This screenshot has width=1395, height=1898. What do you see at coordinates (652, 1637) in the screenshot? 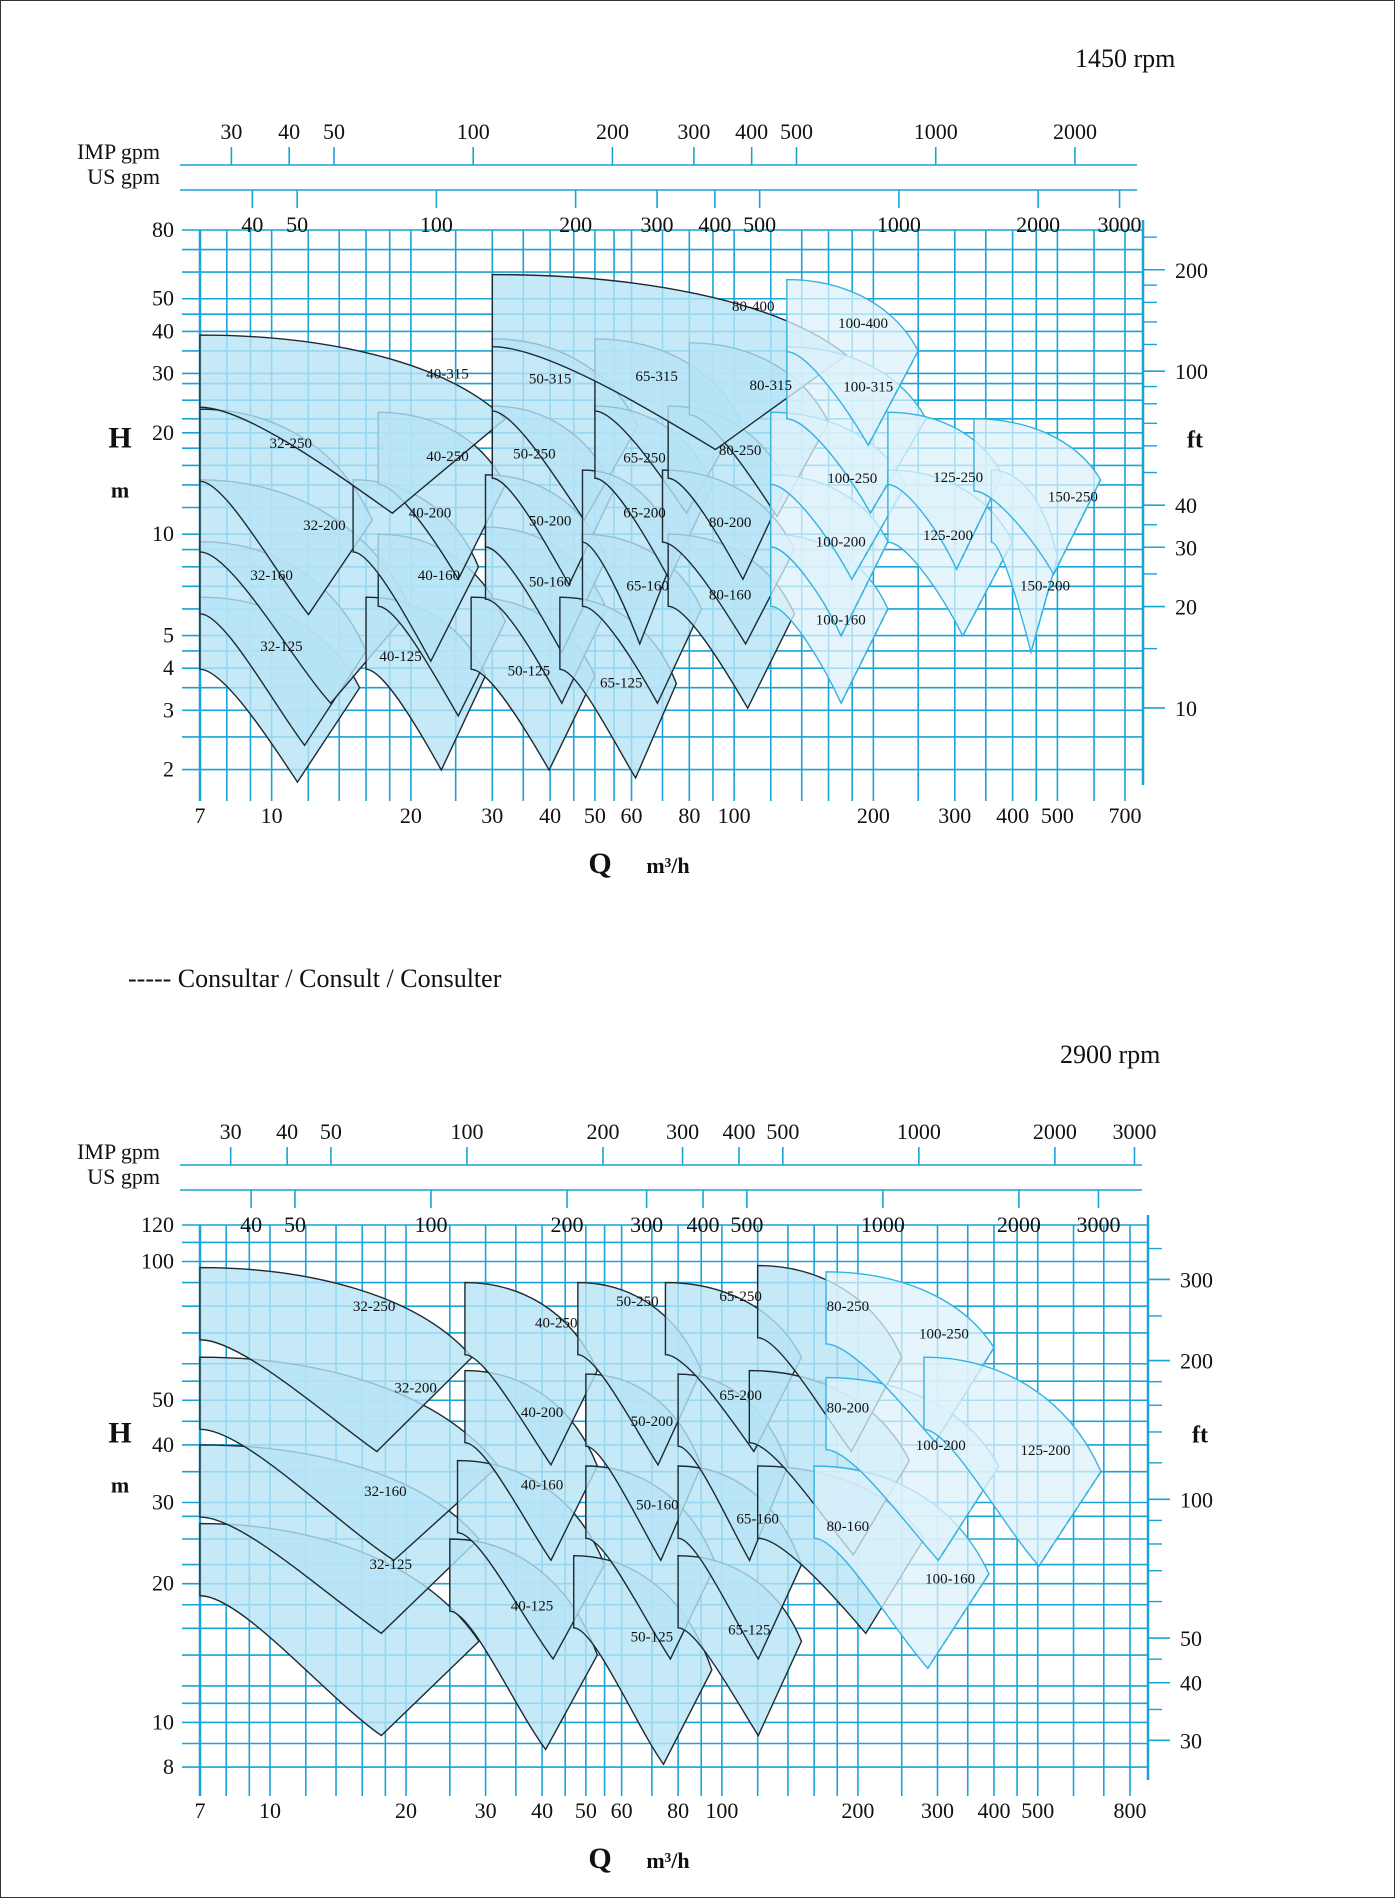
I see `region-label-50-125: 50-125` at bounding box center [652, 1637].